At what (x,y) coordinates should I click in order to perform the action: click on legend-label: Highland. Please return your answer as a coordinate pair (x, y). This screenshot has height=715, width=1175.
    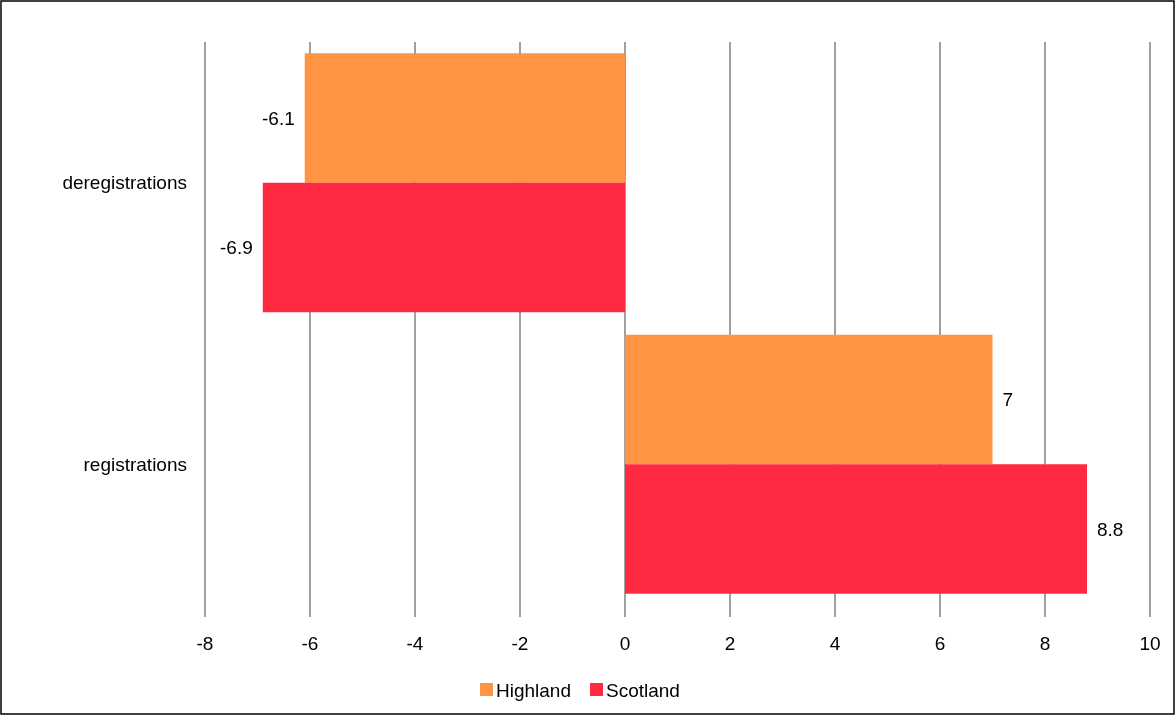
    Looking at the image, I should click on (533, 690).